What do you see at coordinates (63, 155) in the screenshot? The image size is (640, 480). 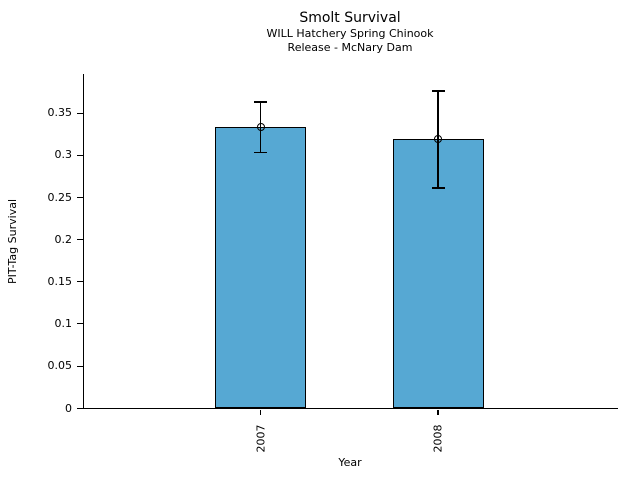 I see `y-axis-tick-label: 0.3` at bounding box center [63, 155].